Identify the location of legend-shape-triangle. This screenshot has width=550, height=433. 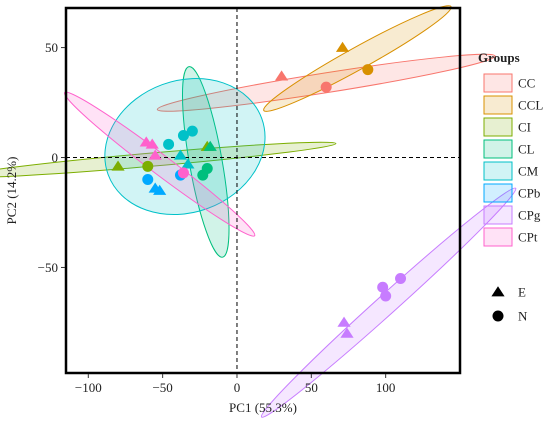
(498, 291).